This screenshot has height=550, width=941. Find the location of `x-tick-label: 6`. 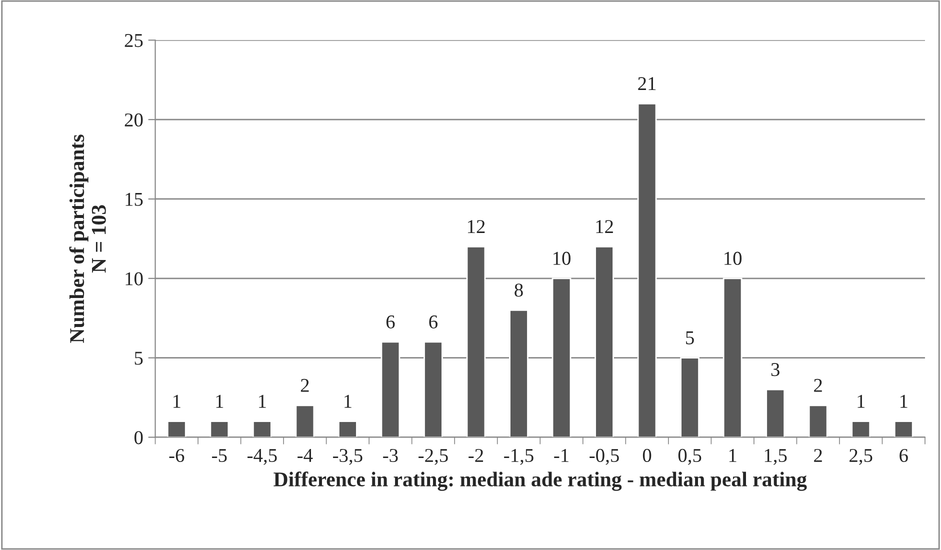

x-tick-label: 6 is located at coordinates (904, 455).